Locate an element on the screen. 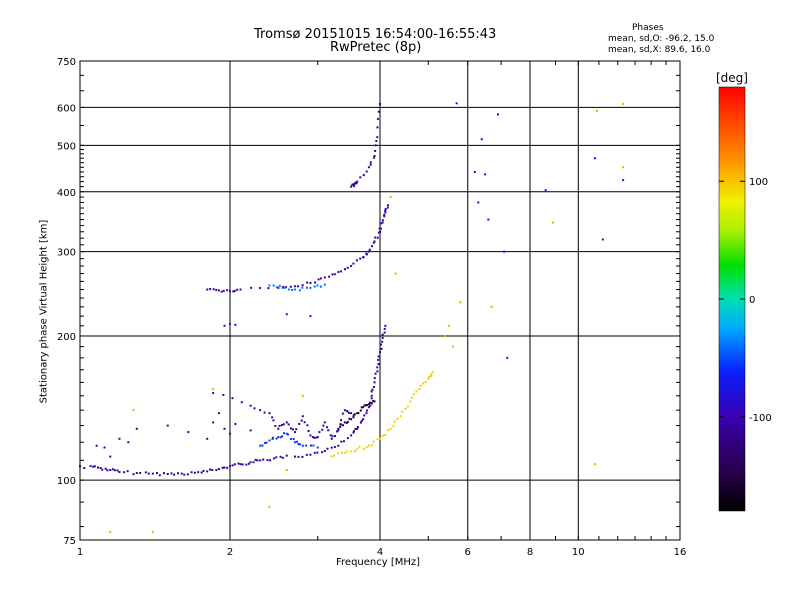  y-tick-label: 600 is located at coordinates (66, 108).